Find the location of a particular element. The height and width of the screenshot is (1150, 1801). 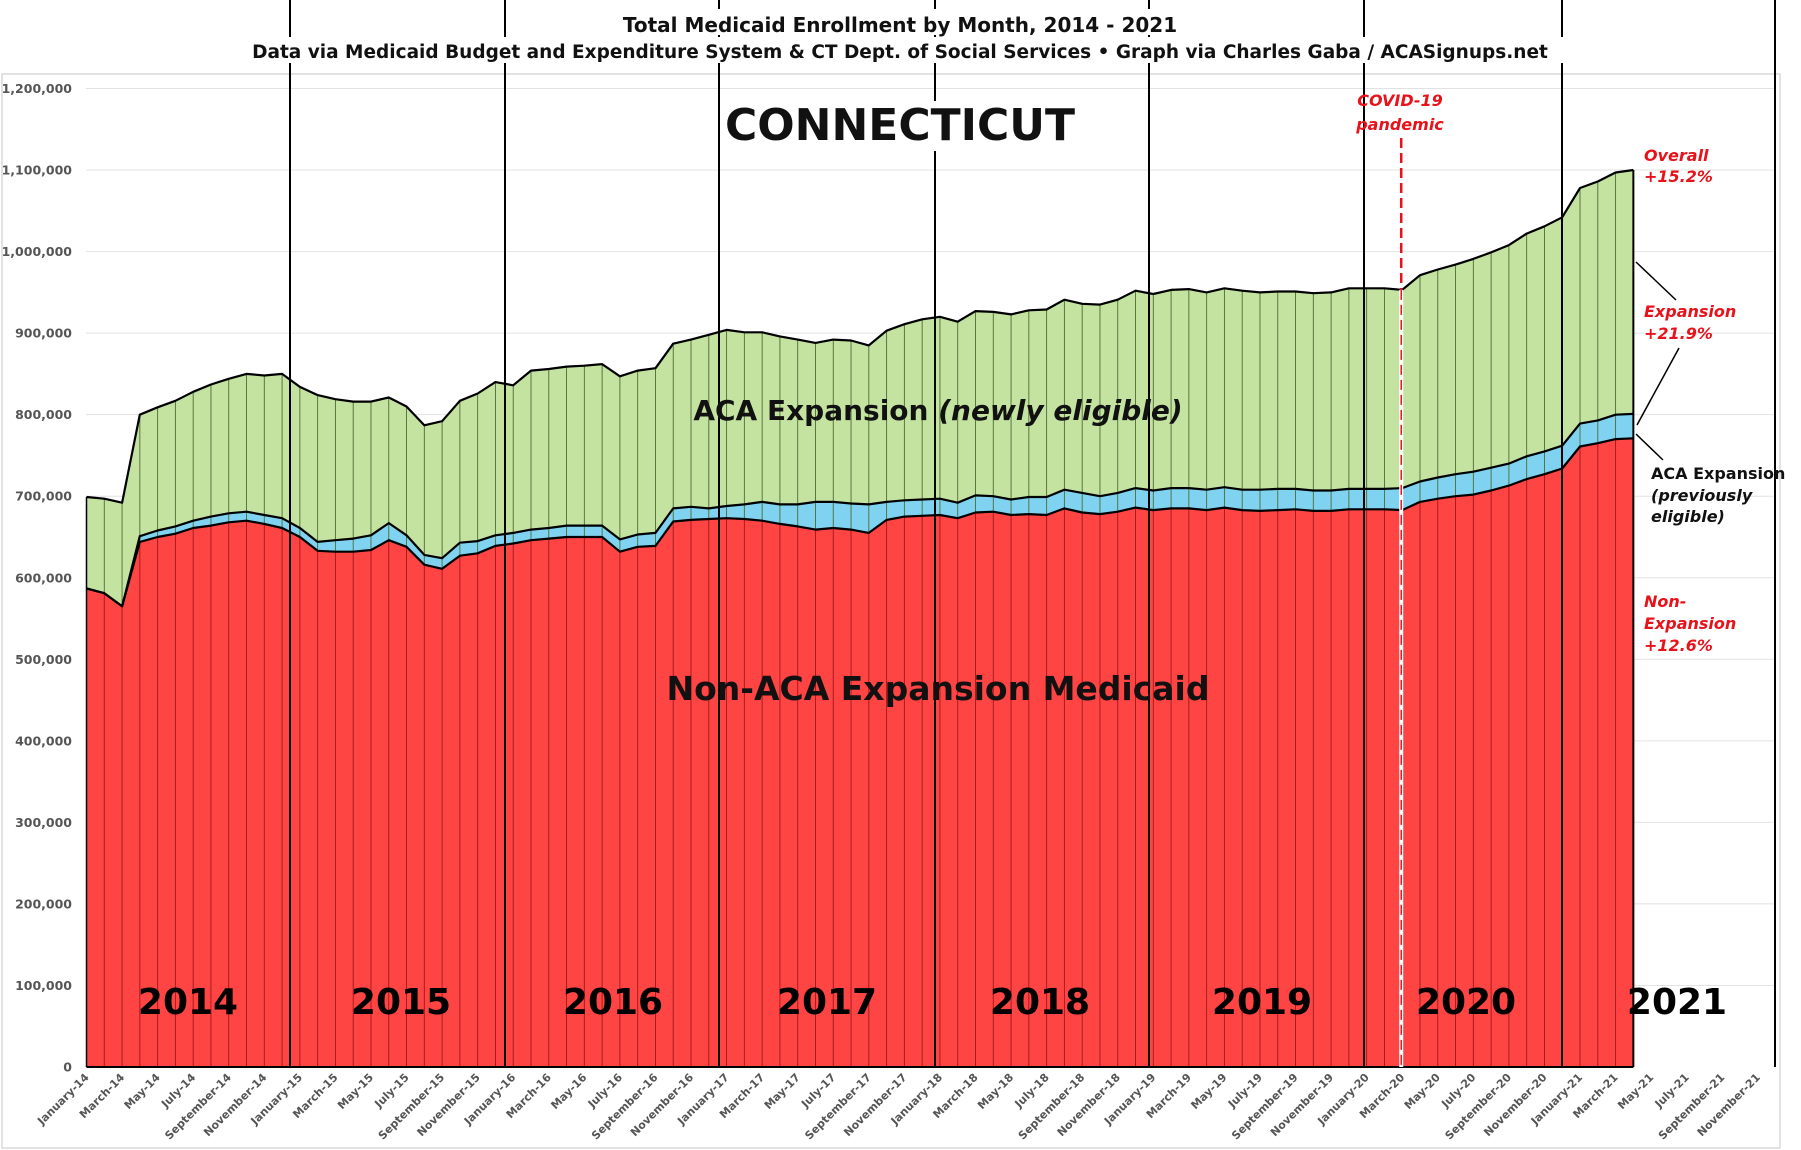

year-label-2017: 2017 is located at coordinates (827, 1002).